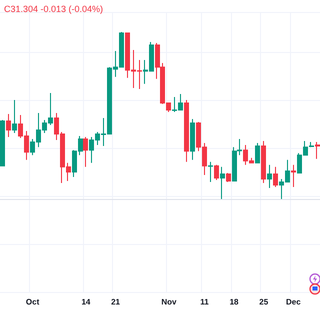 This screenshot has height=320, width=320. What do you see at coordinates (54, 9) in the screenshot?
I see `text: C31.304 -0.013 (-0.04%)` at bounding box center [54, 9].